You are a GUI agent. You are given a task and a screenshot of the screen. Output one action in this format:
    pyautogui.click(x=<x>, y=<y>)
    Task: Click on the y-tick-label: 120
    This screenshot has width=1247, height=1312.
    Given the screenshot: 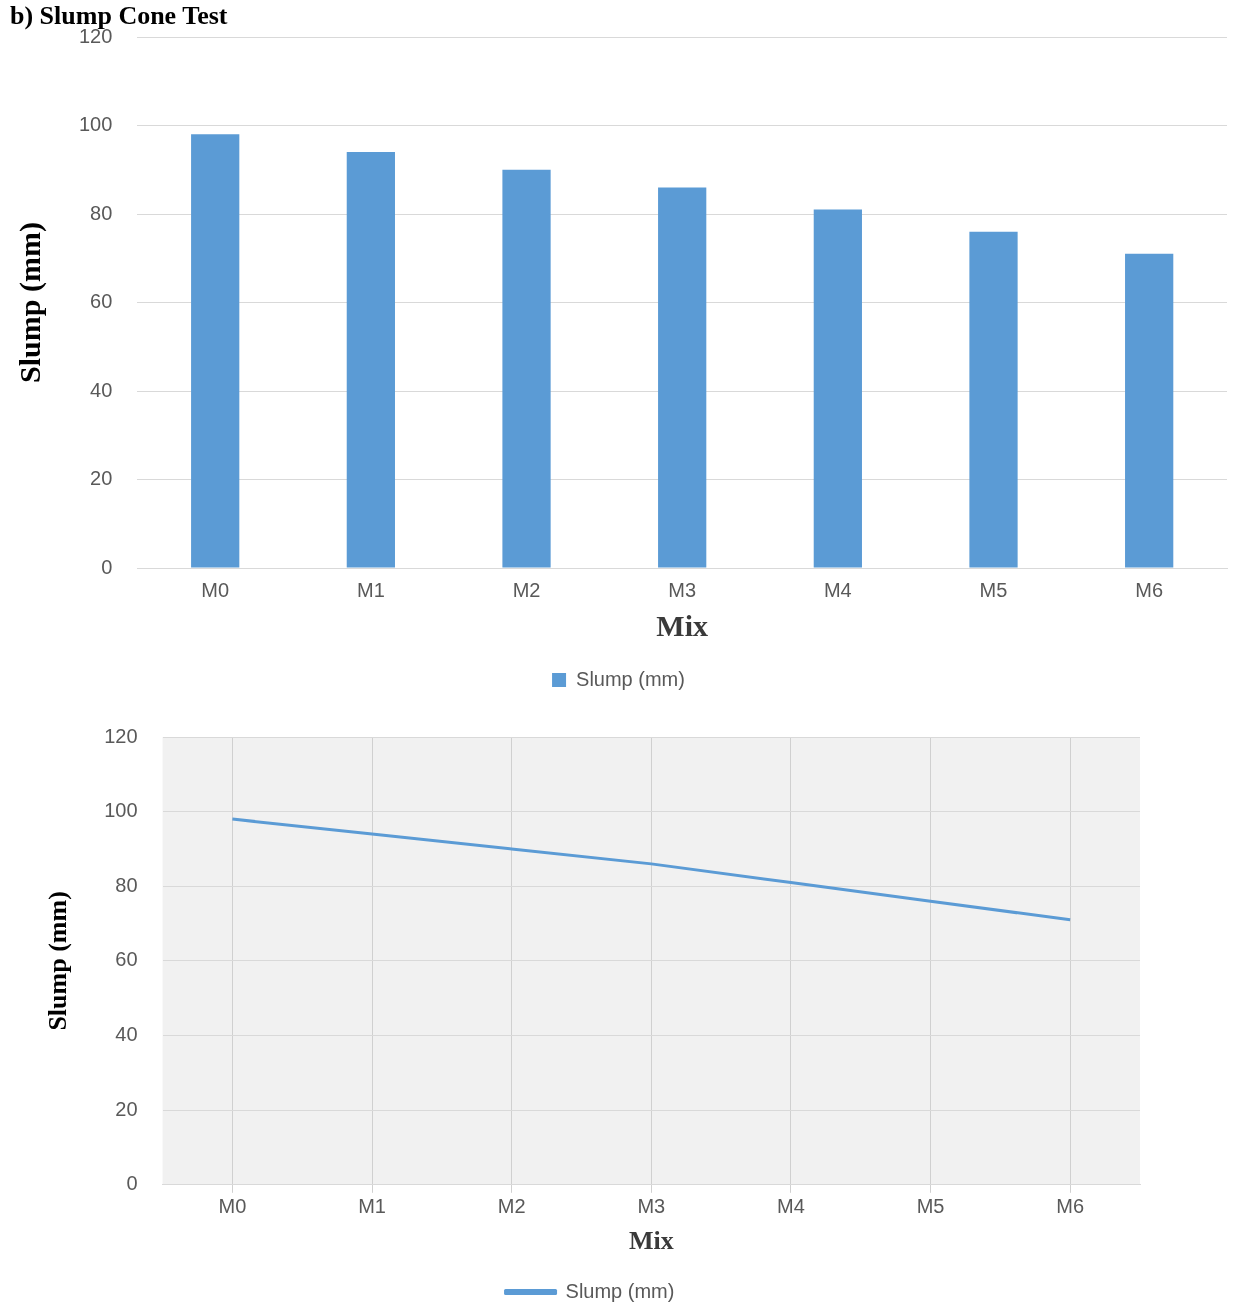 What is the action you would take?
    pyautogui.click(x=121, y=735)
    